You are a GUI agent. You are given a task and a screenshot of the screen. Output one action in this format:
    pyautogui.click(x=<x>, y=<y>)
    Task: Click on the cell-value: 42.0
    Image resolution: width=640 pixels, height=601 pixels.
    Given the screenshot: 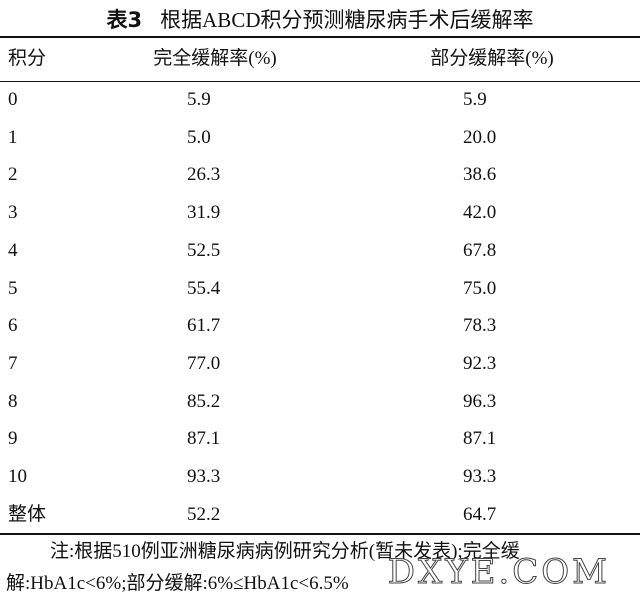 What is the action you would take?
    pyautogui.click(x=480, y=213)
    